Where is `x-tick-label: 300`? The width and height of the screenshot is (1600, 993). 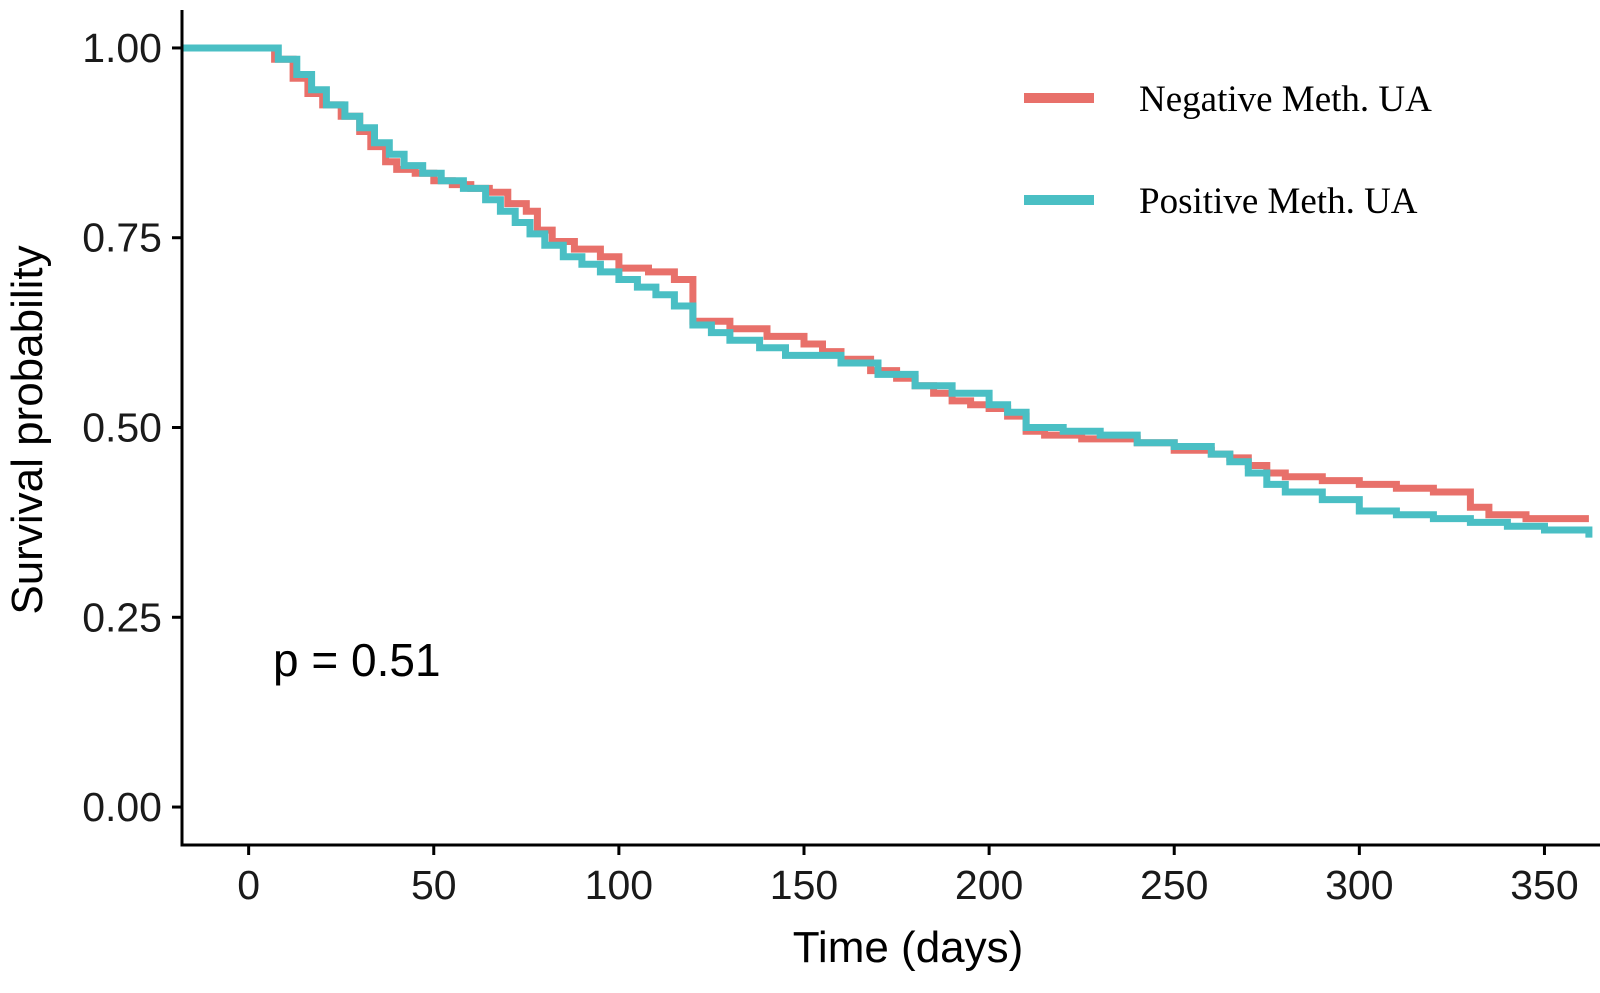
x-tick-label: 300 is located at coordinates (1359, 885).